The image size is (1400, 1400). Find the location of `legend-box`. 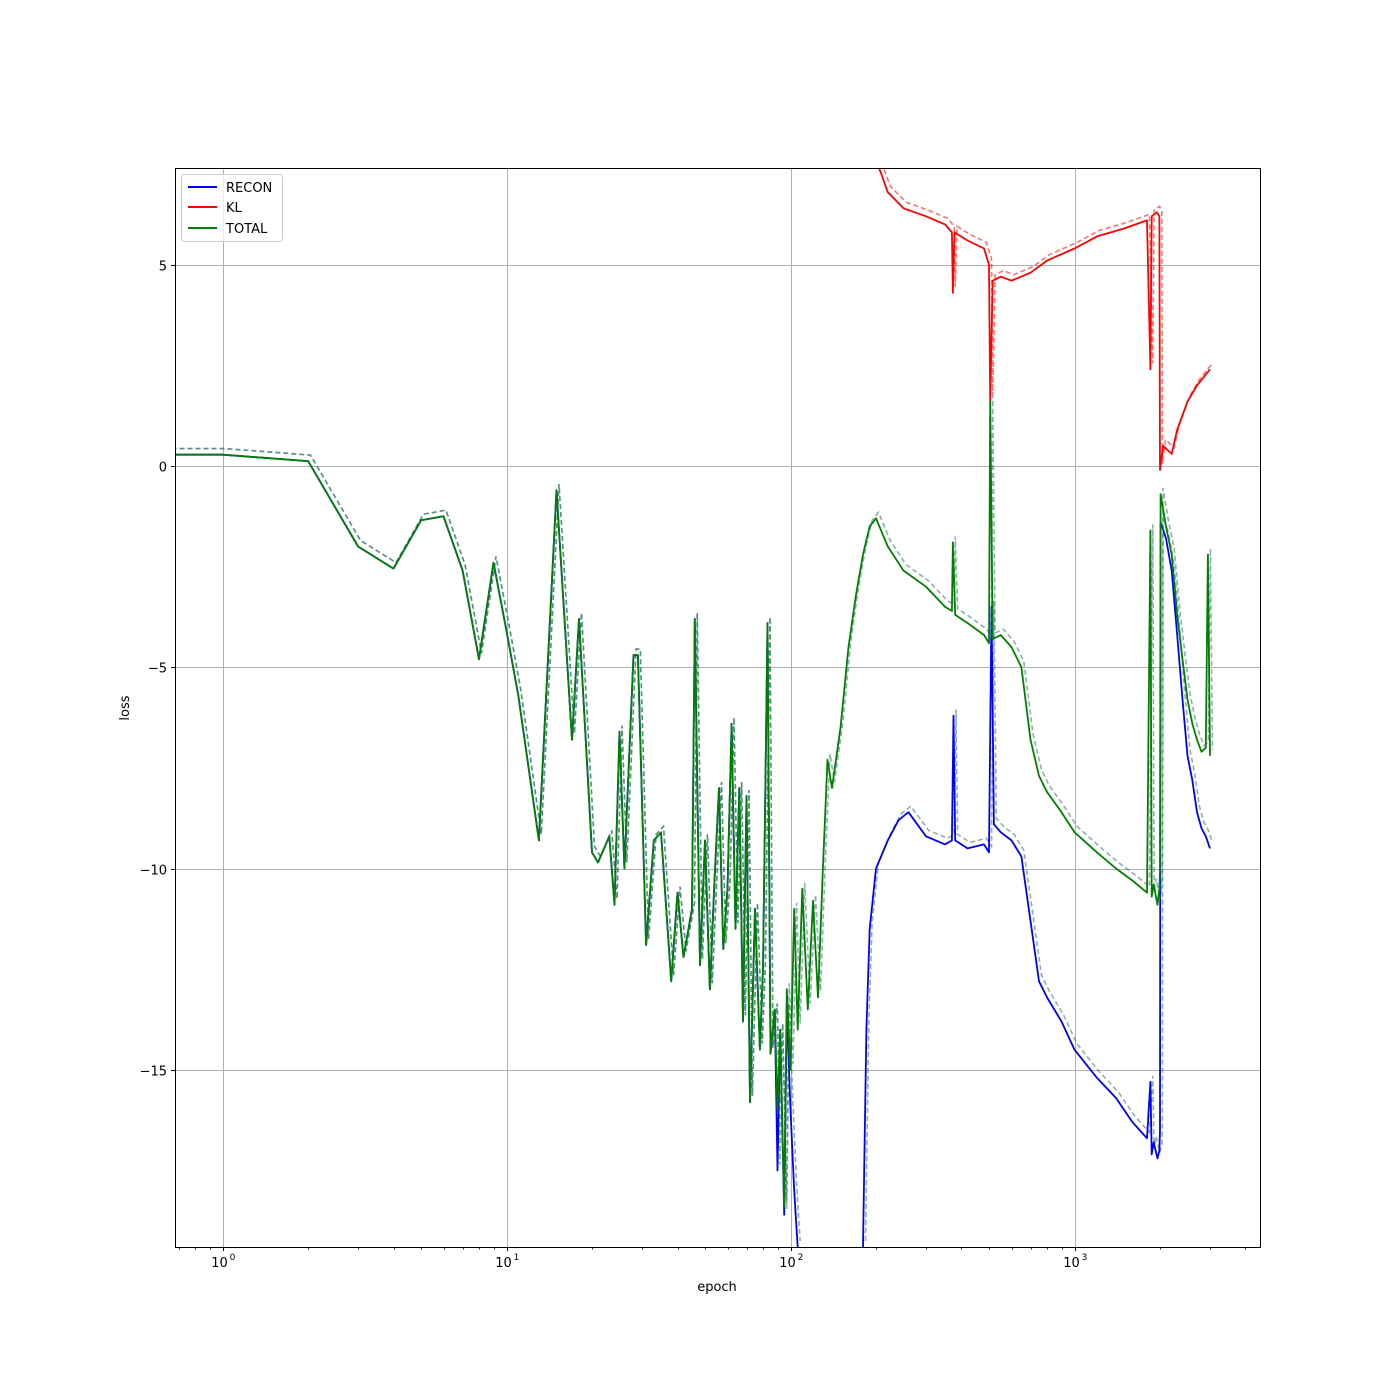

legend-box is located at coordinates (232, 208).